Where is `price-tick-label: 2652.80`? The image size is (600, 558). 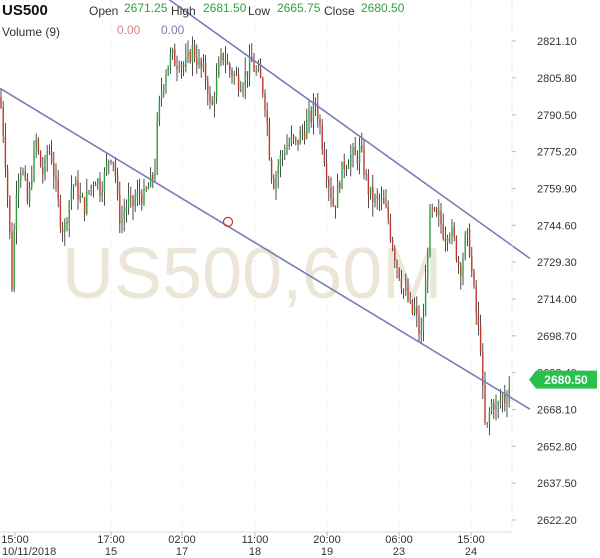
price-tick-label: 2652.80 is located at coordinates (557, 447).